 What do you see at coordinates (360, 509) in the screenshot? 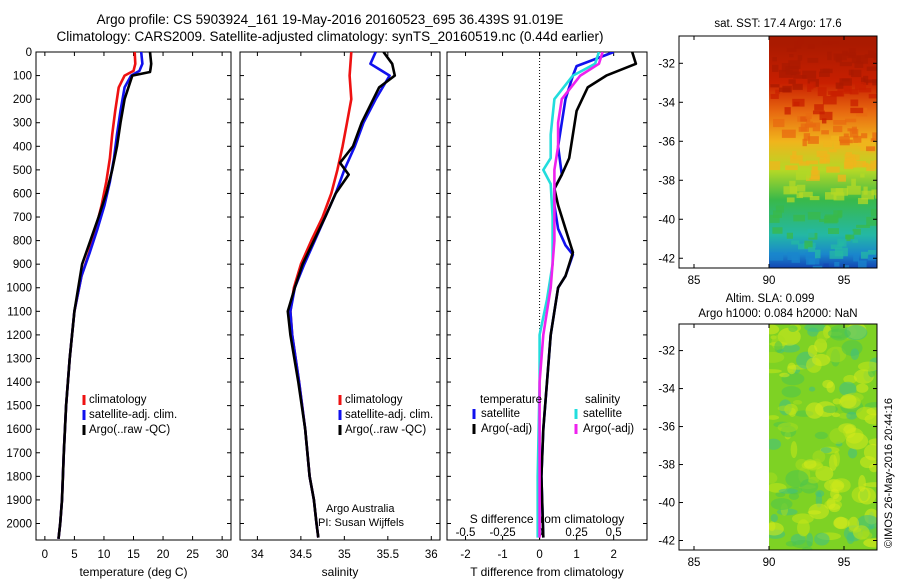
I see `credit-group: Argo Australia` at bounding box center [360, 509].